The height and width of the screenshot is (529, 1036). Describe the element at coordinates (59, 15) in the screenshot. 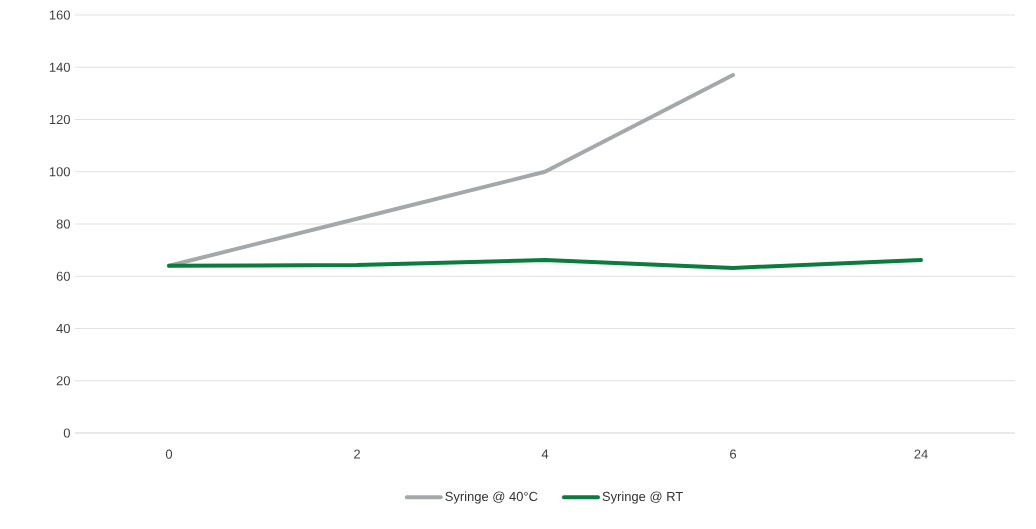

I see `y-tick-label: 160` at that location.